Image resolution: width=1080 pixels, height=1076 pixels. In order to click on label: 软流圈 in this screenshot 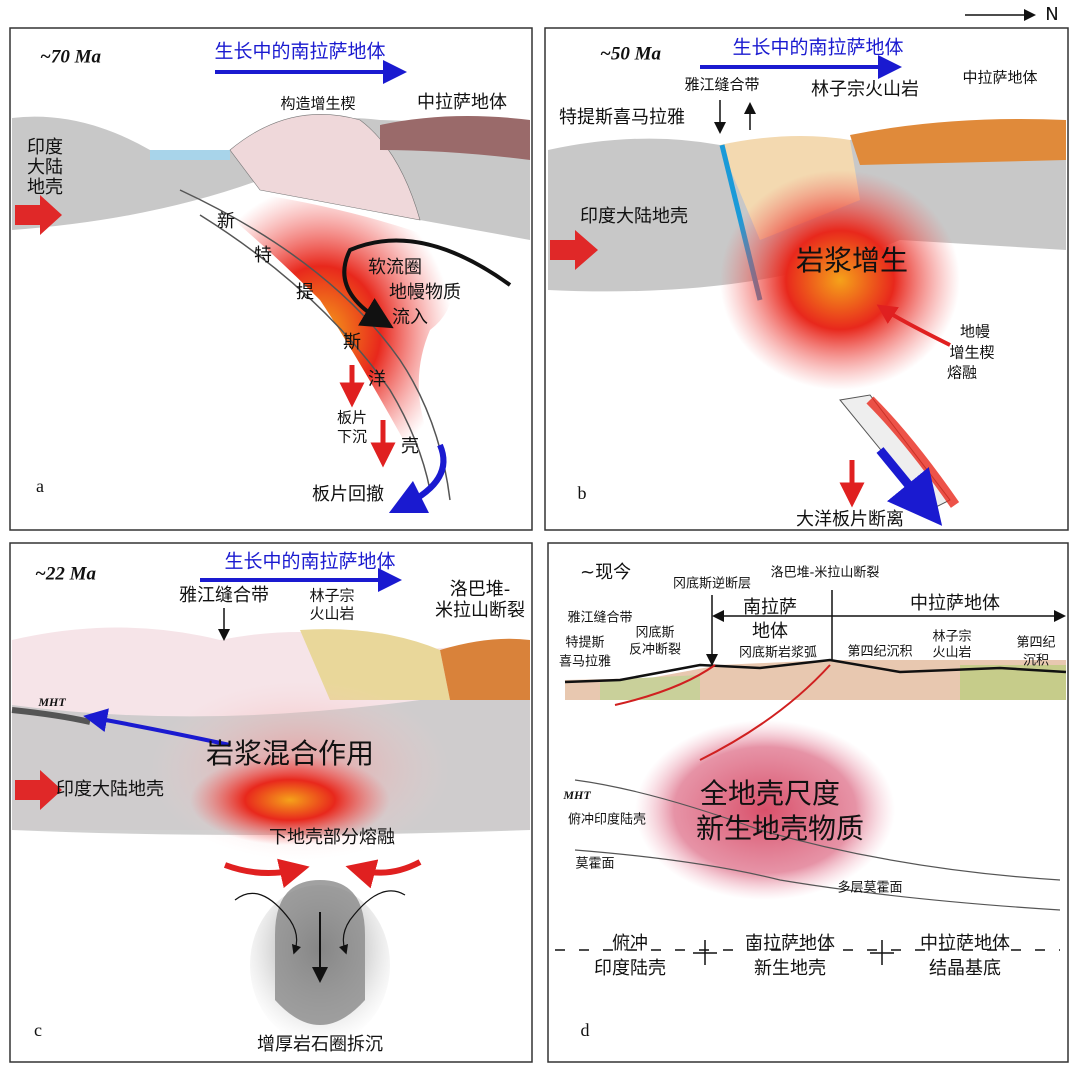, I will do `click(395, 267)`.